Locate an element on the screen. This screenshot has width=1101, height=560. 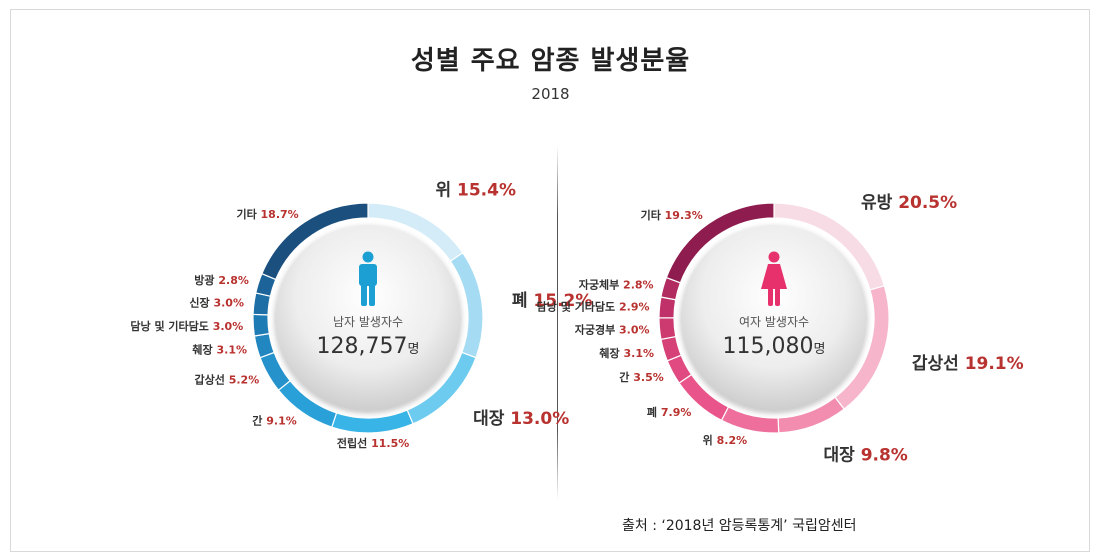
male-center-label: 남자 발생자수 is located at coordinates (368, 322).